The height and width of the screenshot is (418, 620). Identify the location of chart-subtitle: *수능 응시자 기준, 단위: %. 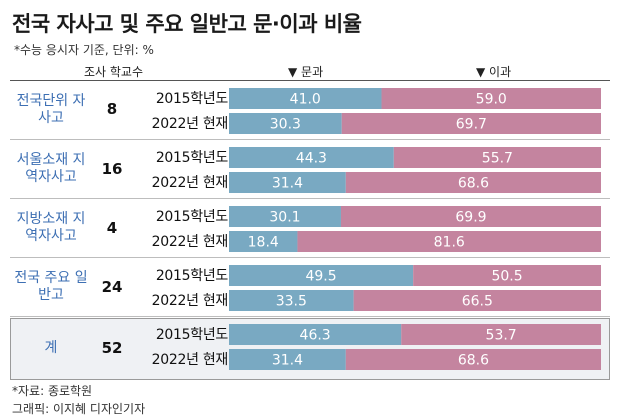
(84, 50).